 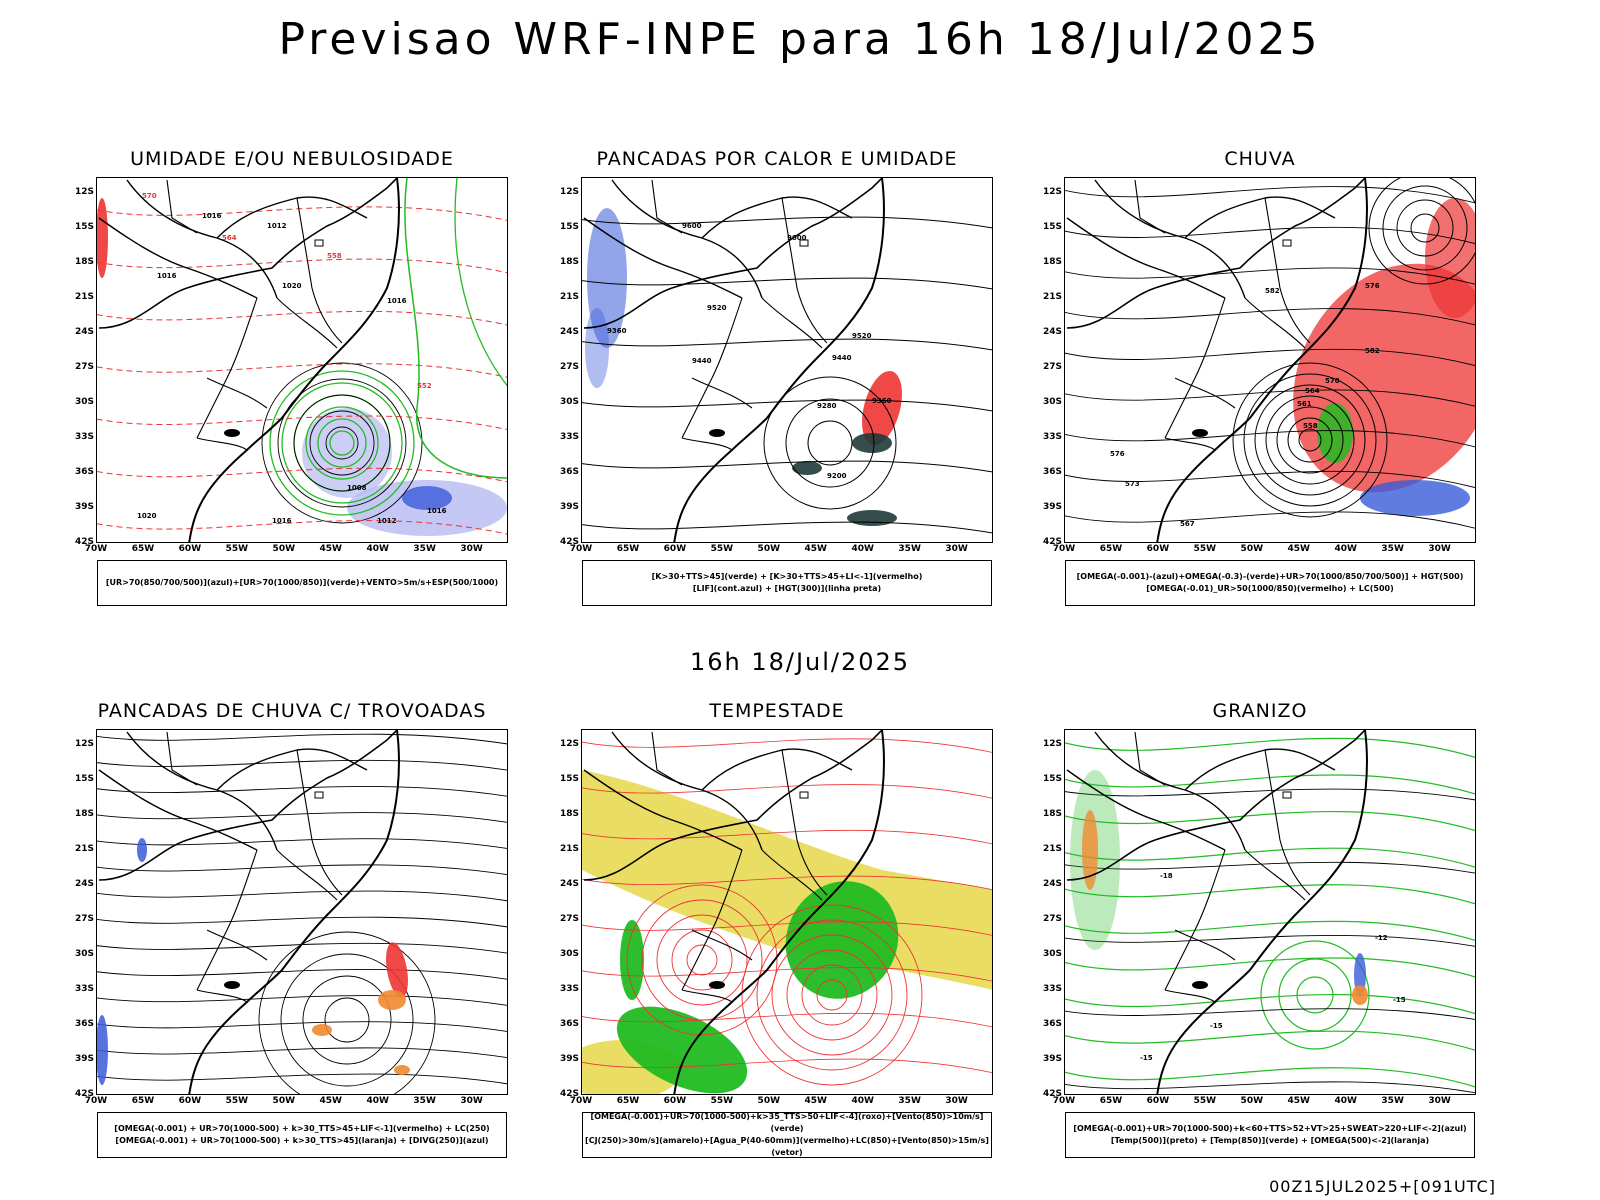 I want to click on longitude-tick-label: 60W, so click(x=675, y=549).